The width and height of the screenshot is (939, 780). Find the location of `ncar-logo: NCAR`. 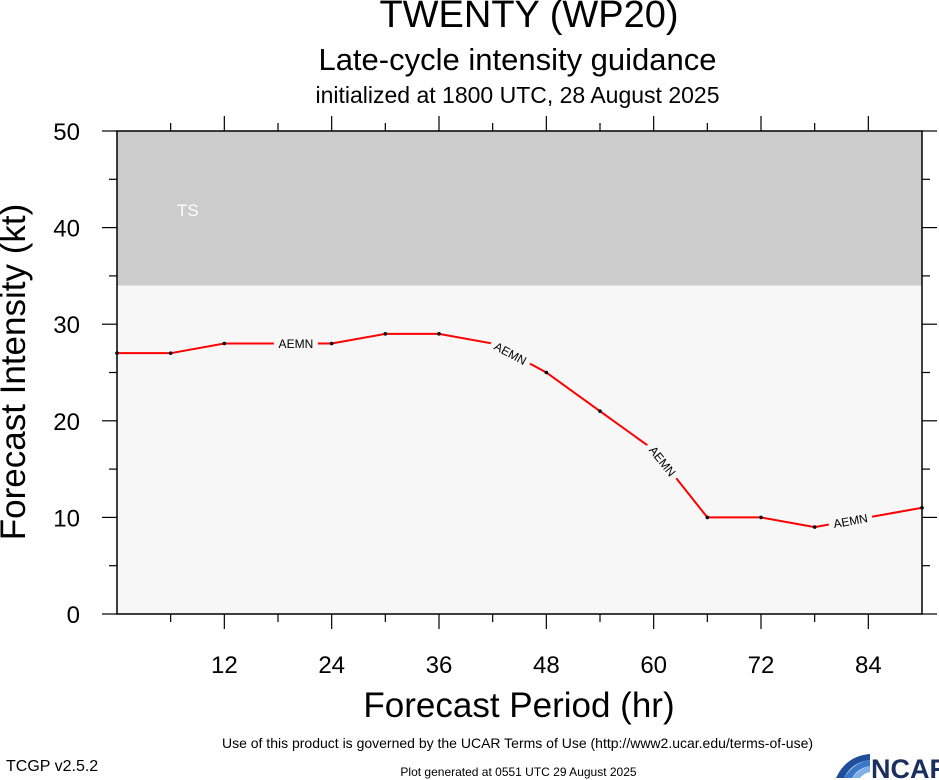

ncar-logo: NCAR is located at coordinates (887, 767).